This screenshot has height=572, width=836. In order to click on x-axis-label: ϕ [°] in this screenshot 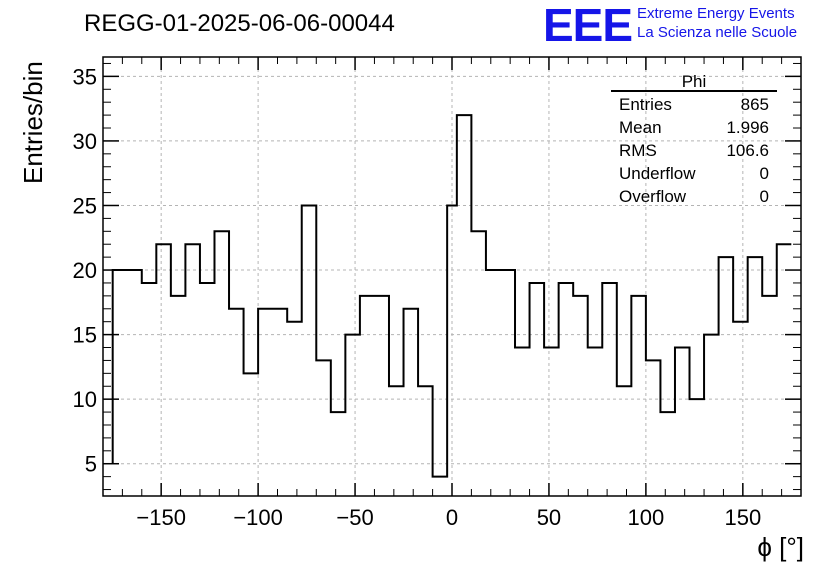, I will do `click(780, 547)`.